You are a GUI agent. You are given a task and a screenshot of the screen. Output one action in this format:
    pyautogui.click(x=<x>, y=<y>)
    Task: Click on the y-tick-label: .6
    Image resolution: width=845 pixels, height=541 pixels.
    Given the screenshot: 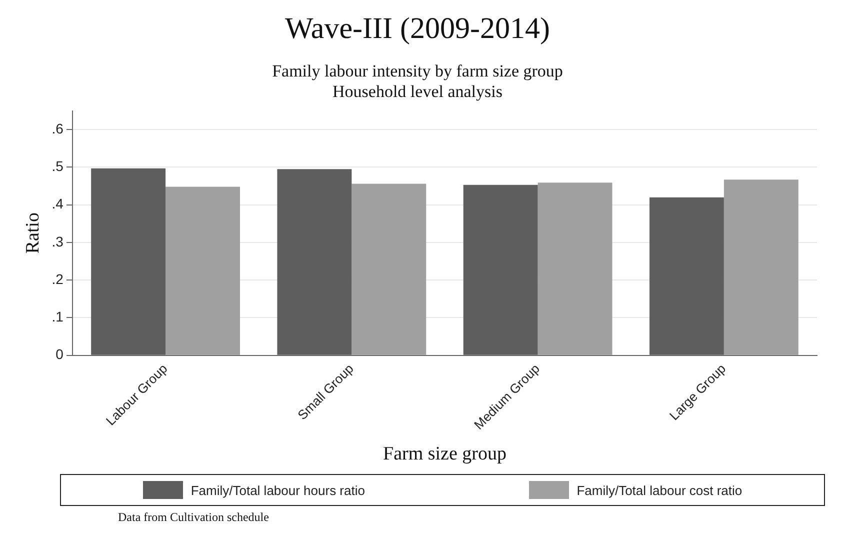 What is the action you would take?
    pyautogui.click(x=58, y=128)
    